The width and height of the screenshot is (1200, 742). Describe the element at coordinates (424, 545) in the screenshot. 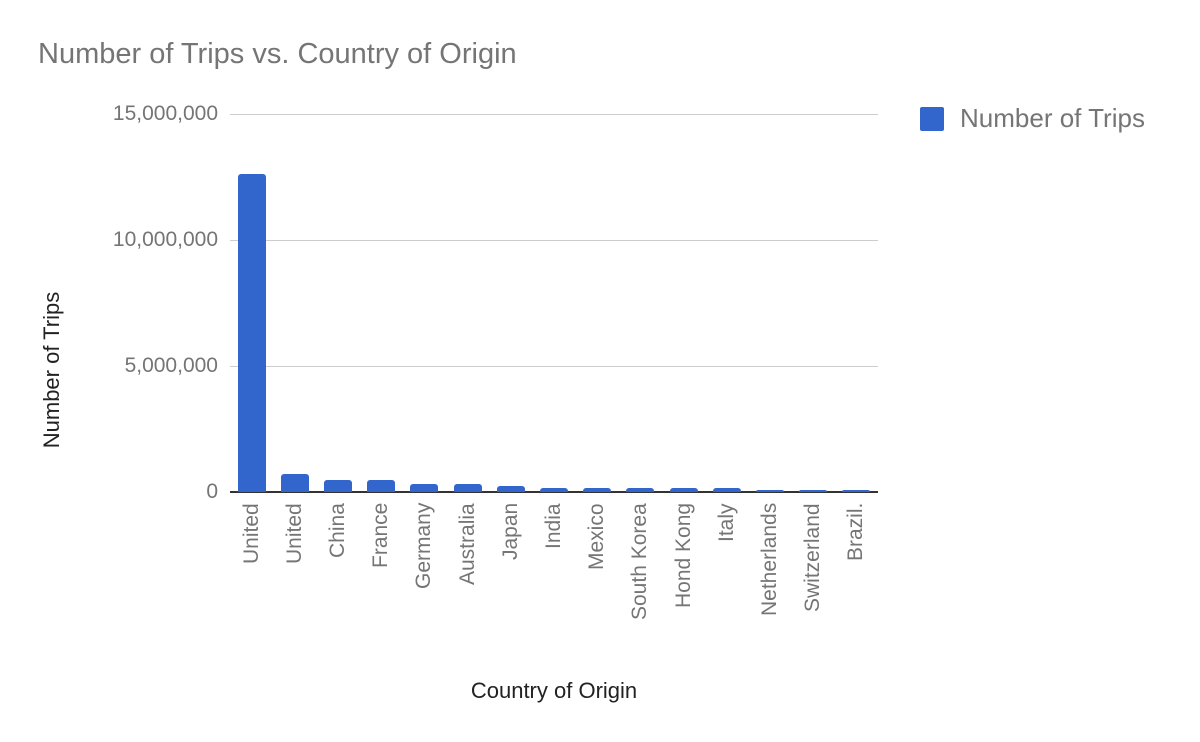

I see `x-tick-label: Germany` at that location.